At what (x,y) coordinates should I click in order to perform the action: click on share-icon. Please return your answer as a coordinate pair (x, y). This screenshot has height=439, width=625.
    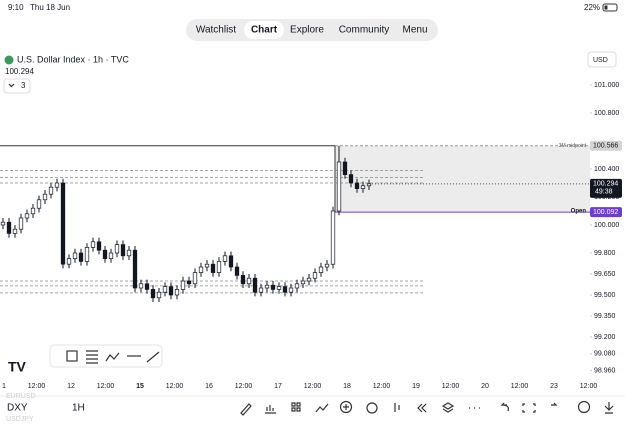
    Looking at the image, I should click on (609, 408).